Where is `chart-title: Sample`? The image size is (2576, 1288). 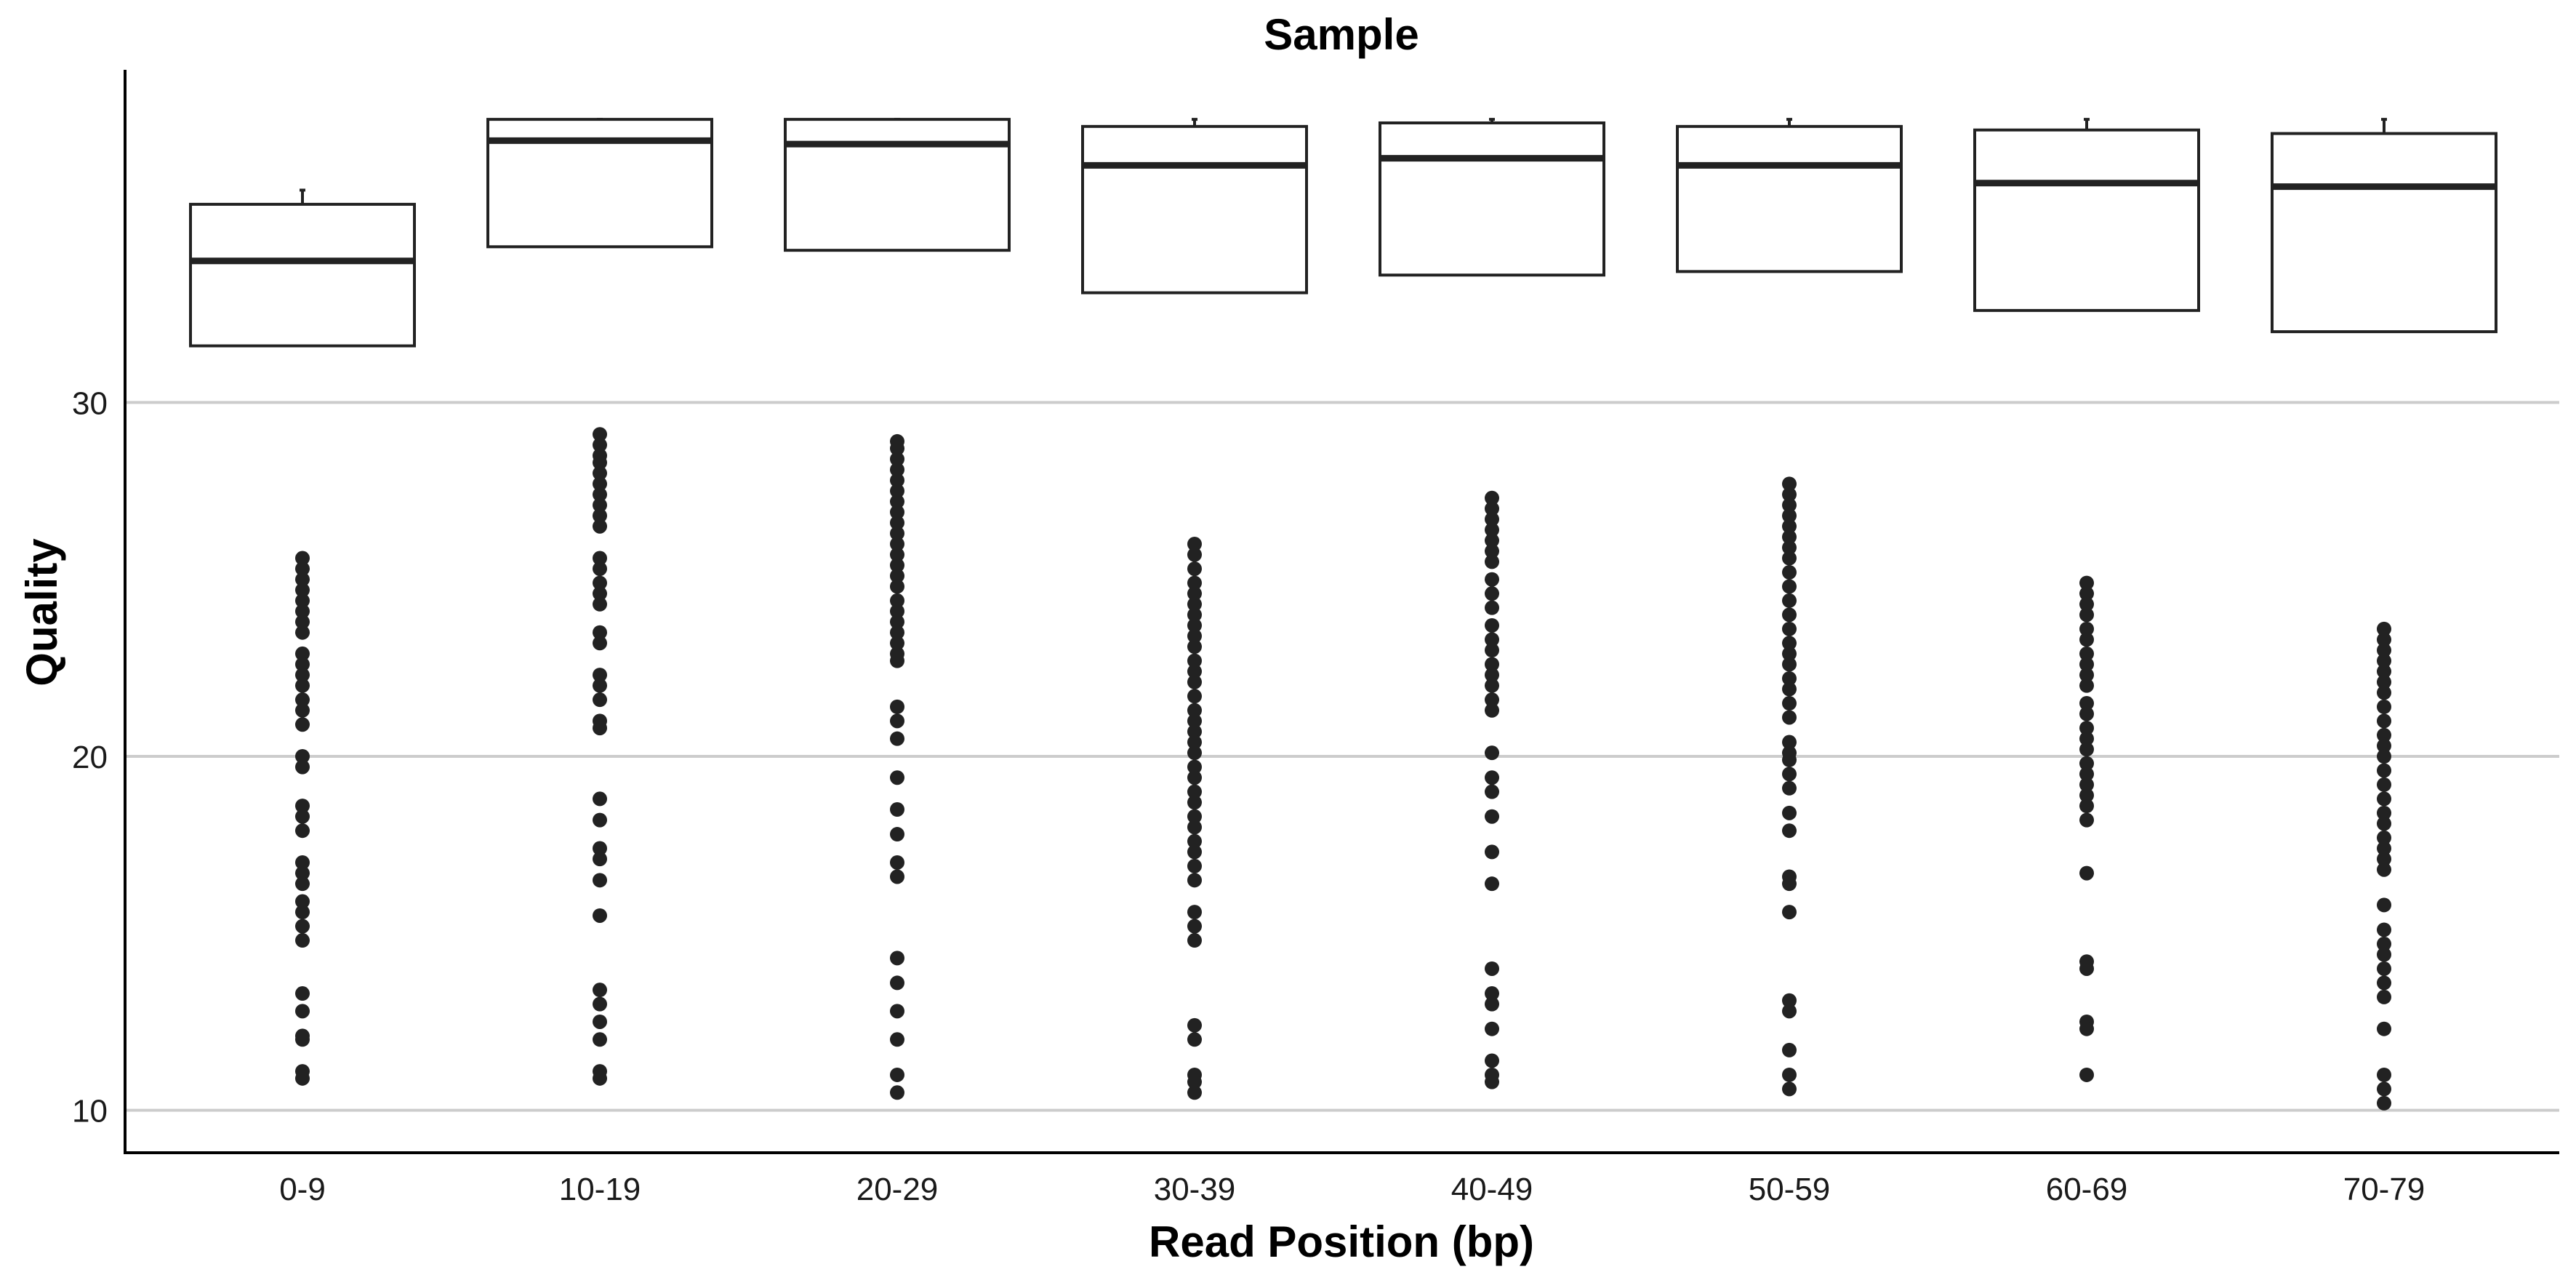
chart-title: Sample is located at coordinates (1341, 34).